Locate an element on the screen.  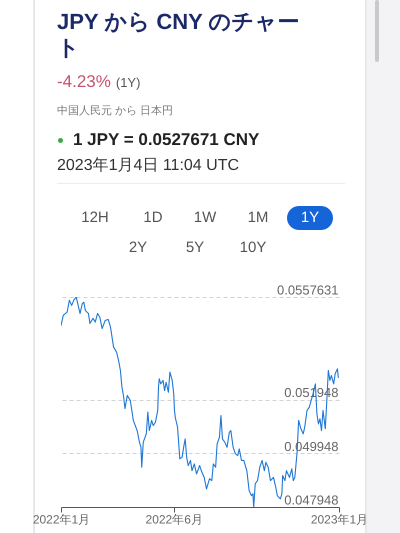
chart-title: JPY から CNY のチャート is located at coordinates (179, 35).